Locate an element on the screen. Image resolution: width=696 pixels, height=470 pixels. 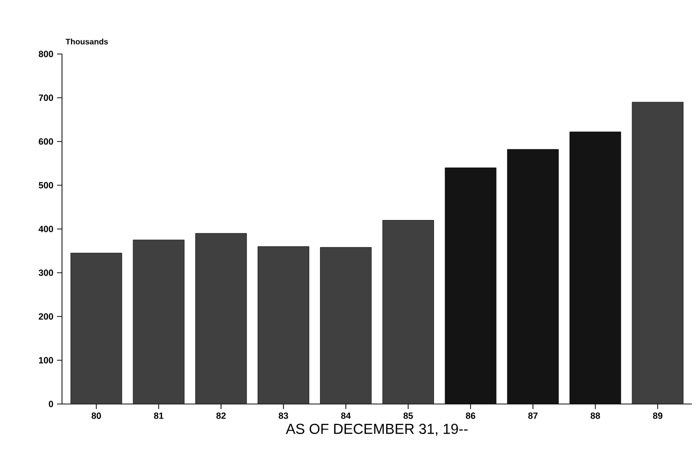
x-tick-label: 81 is located at coordinates (159, 415).